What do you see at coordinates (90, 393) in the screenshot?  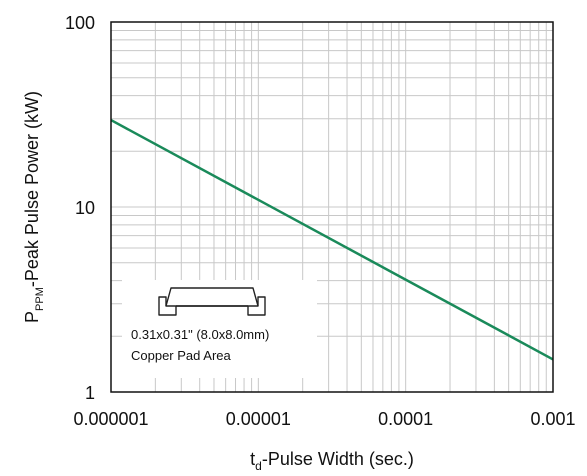 I see `y-tick-label: 1` at bounding box center [90, 393].